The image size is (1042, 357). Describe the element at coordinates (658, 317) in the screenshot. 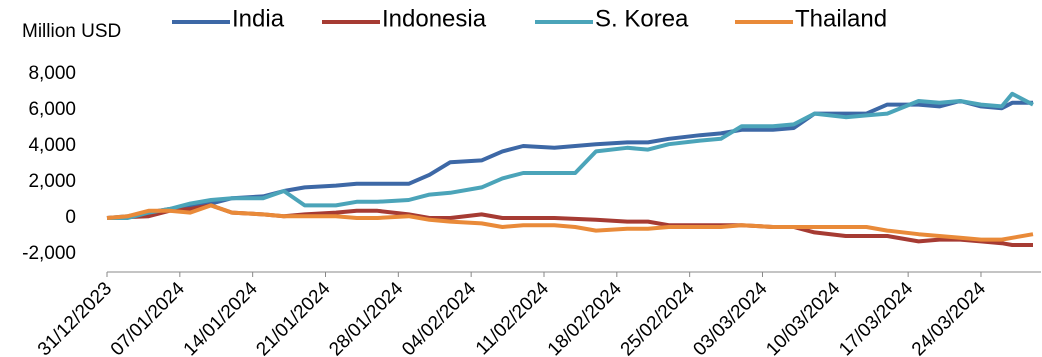

I see `x-tick-label: 25/02/2024` at that location.